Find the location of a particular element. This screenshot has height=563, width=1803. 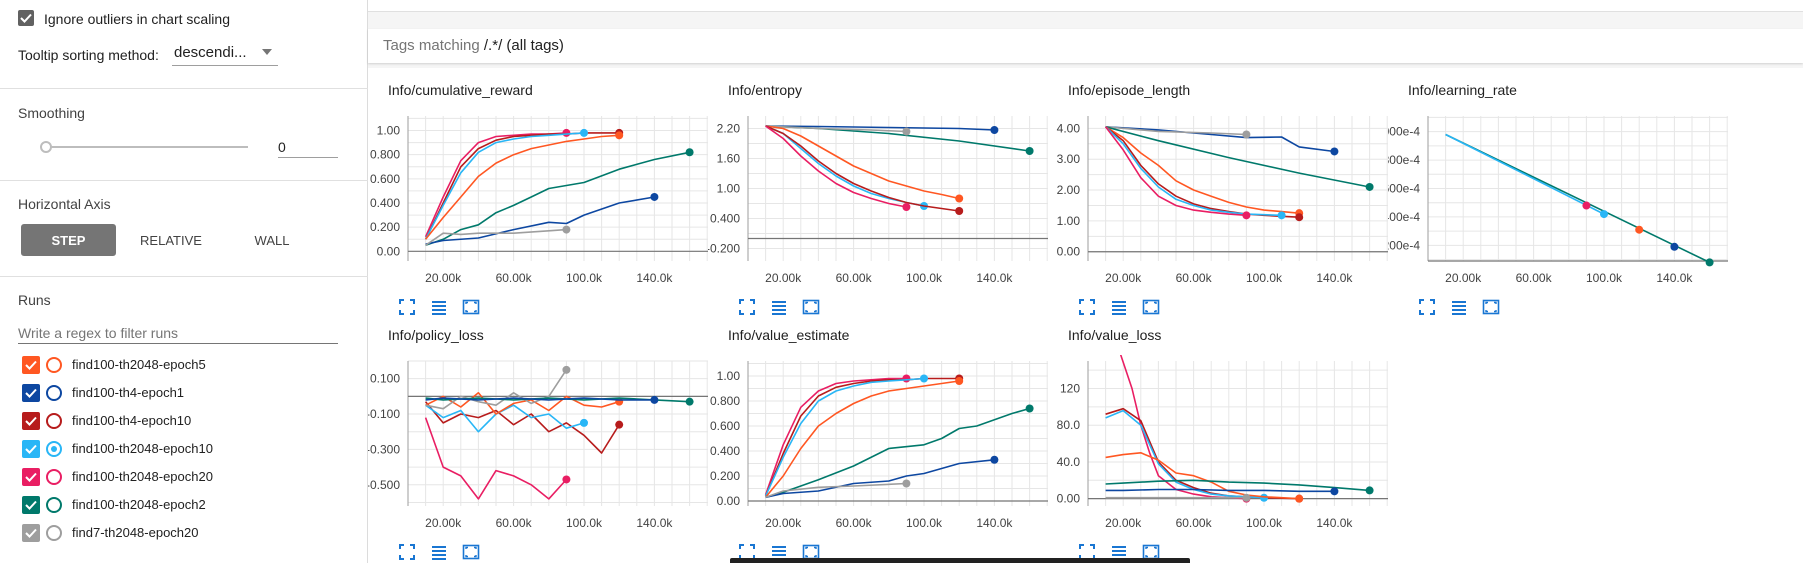

smoothing-value-input: 0 is located at coordinates (308, 147).